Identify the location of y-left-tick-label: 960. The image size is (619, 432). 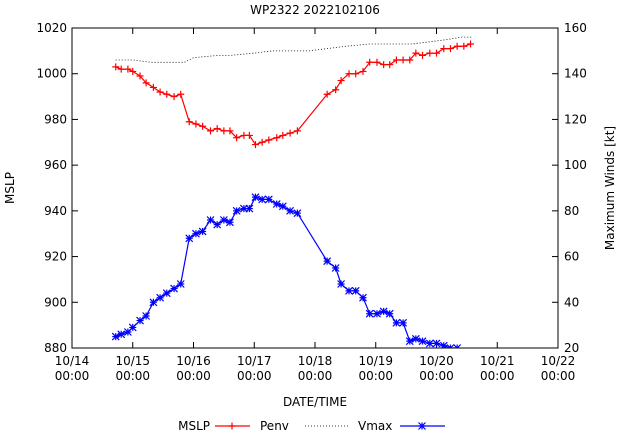
(55, 165).